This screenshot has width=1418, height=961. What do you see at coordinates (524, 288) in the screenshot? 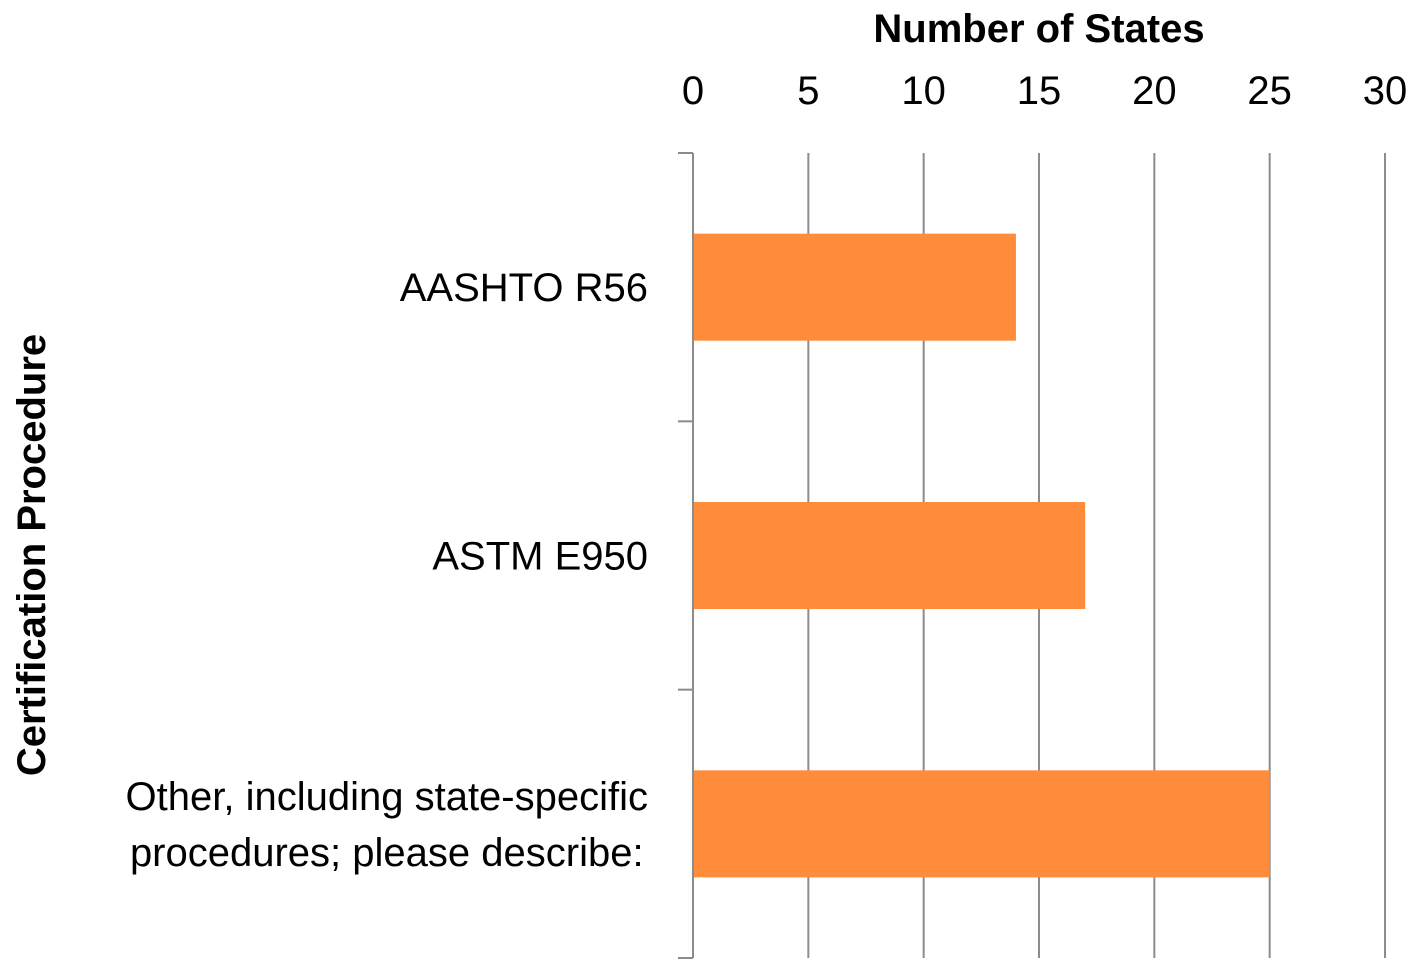
I see `y-category-label: AASHTO R56` at bounding box center [524, 288].